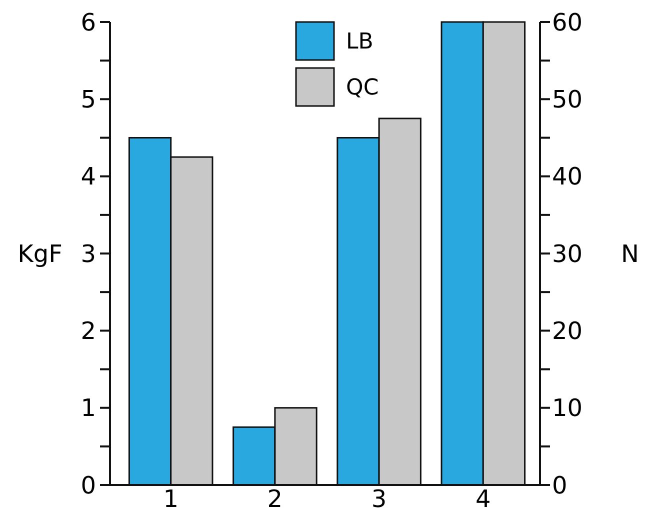 The height and width of the screenshot is (519, 650). Describe the element at coordinates (170, 499) in the screenshot. I see `x-tick-label: 1` at that location.